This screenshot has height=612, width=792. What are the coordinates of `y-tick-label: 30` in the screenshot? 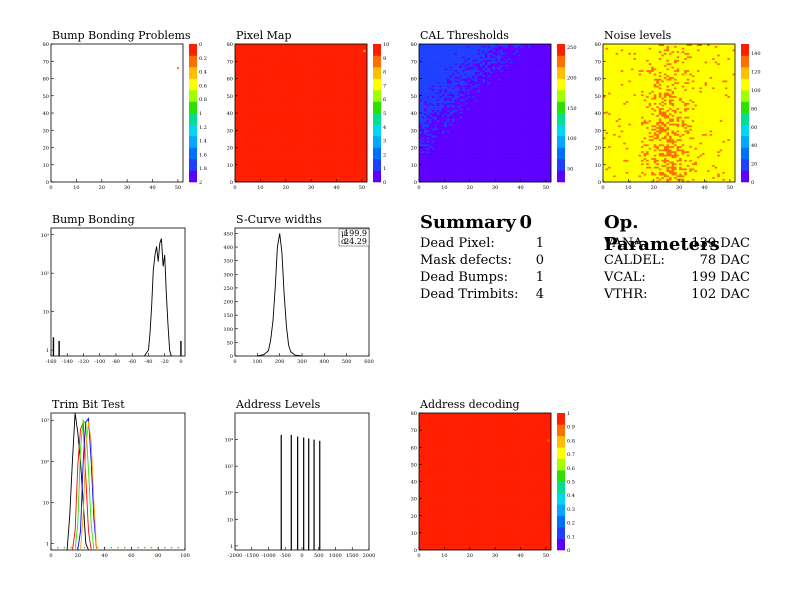 It's located at (46, 131).